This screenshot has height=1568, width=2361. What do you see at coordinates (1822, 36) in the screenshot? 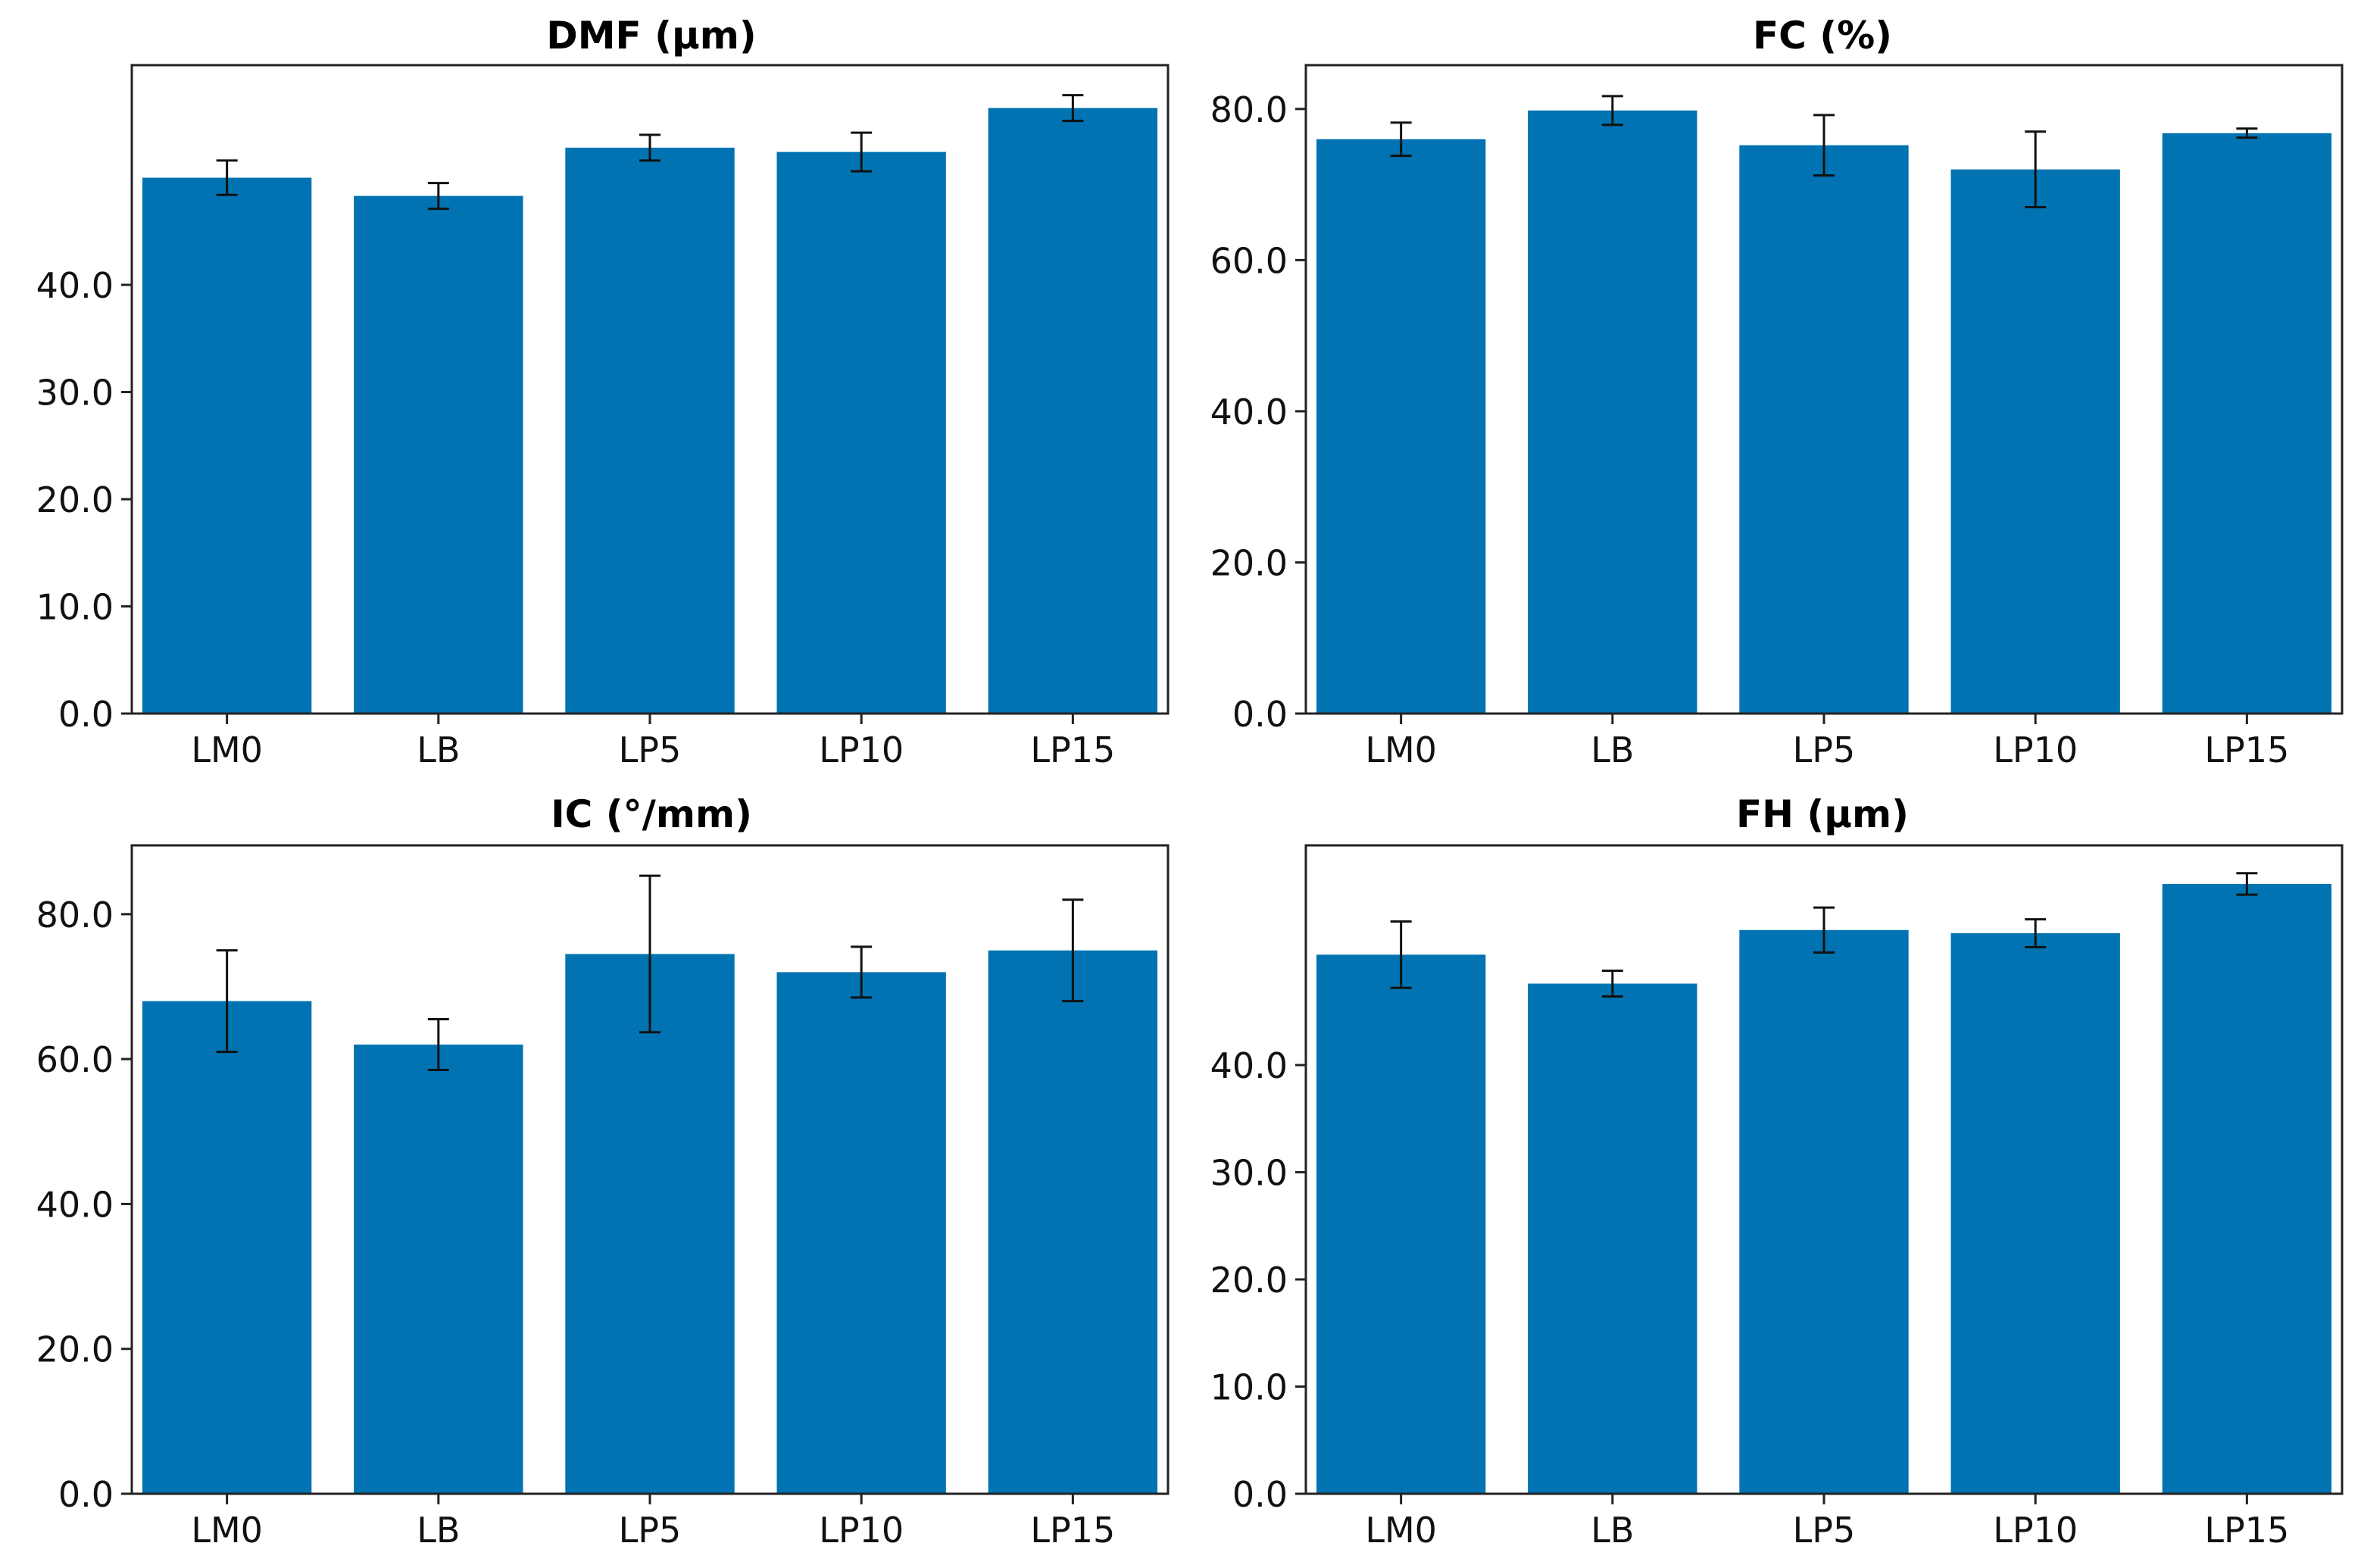
I see `chart-title: FC (%)` at bounding box center [1822, 36].